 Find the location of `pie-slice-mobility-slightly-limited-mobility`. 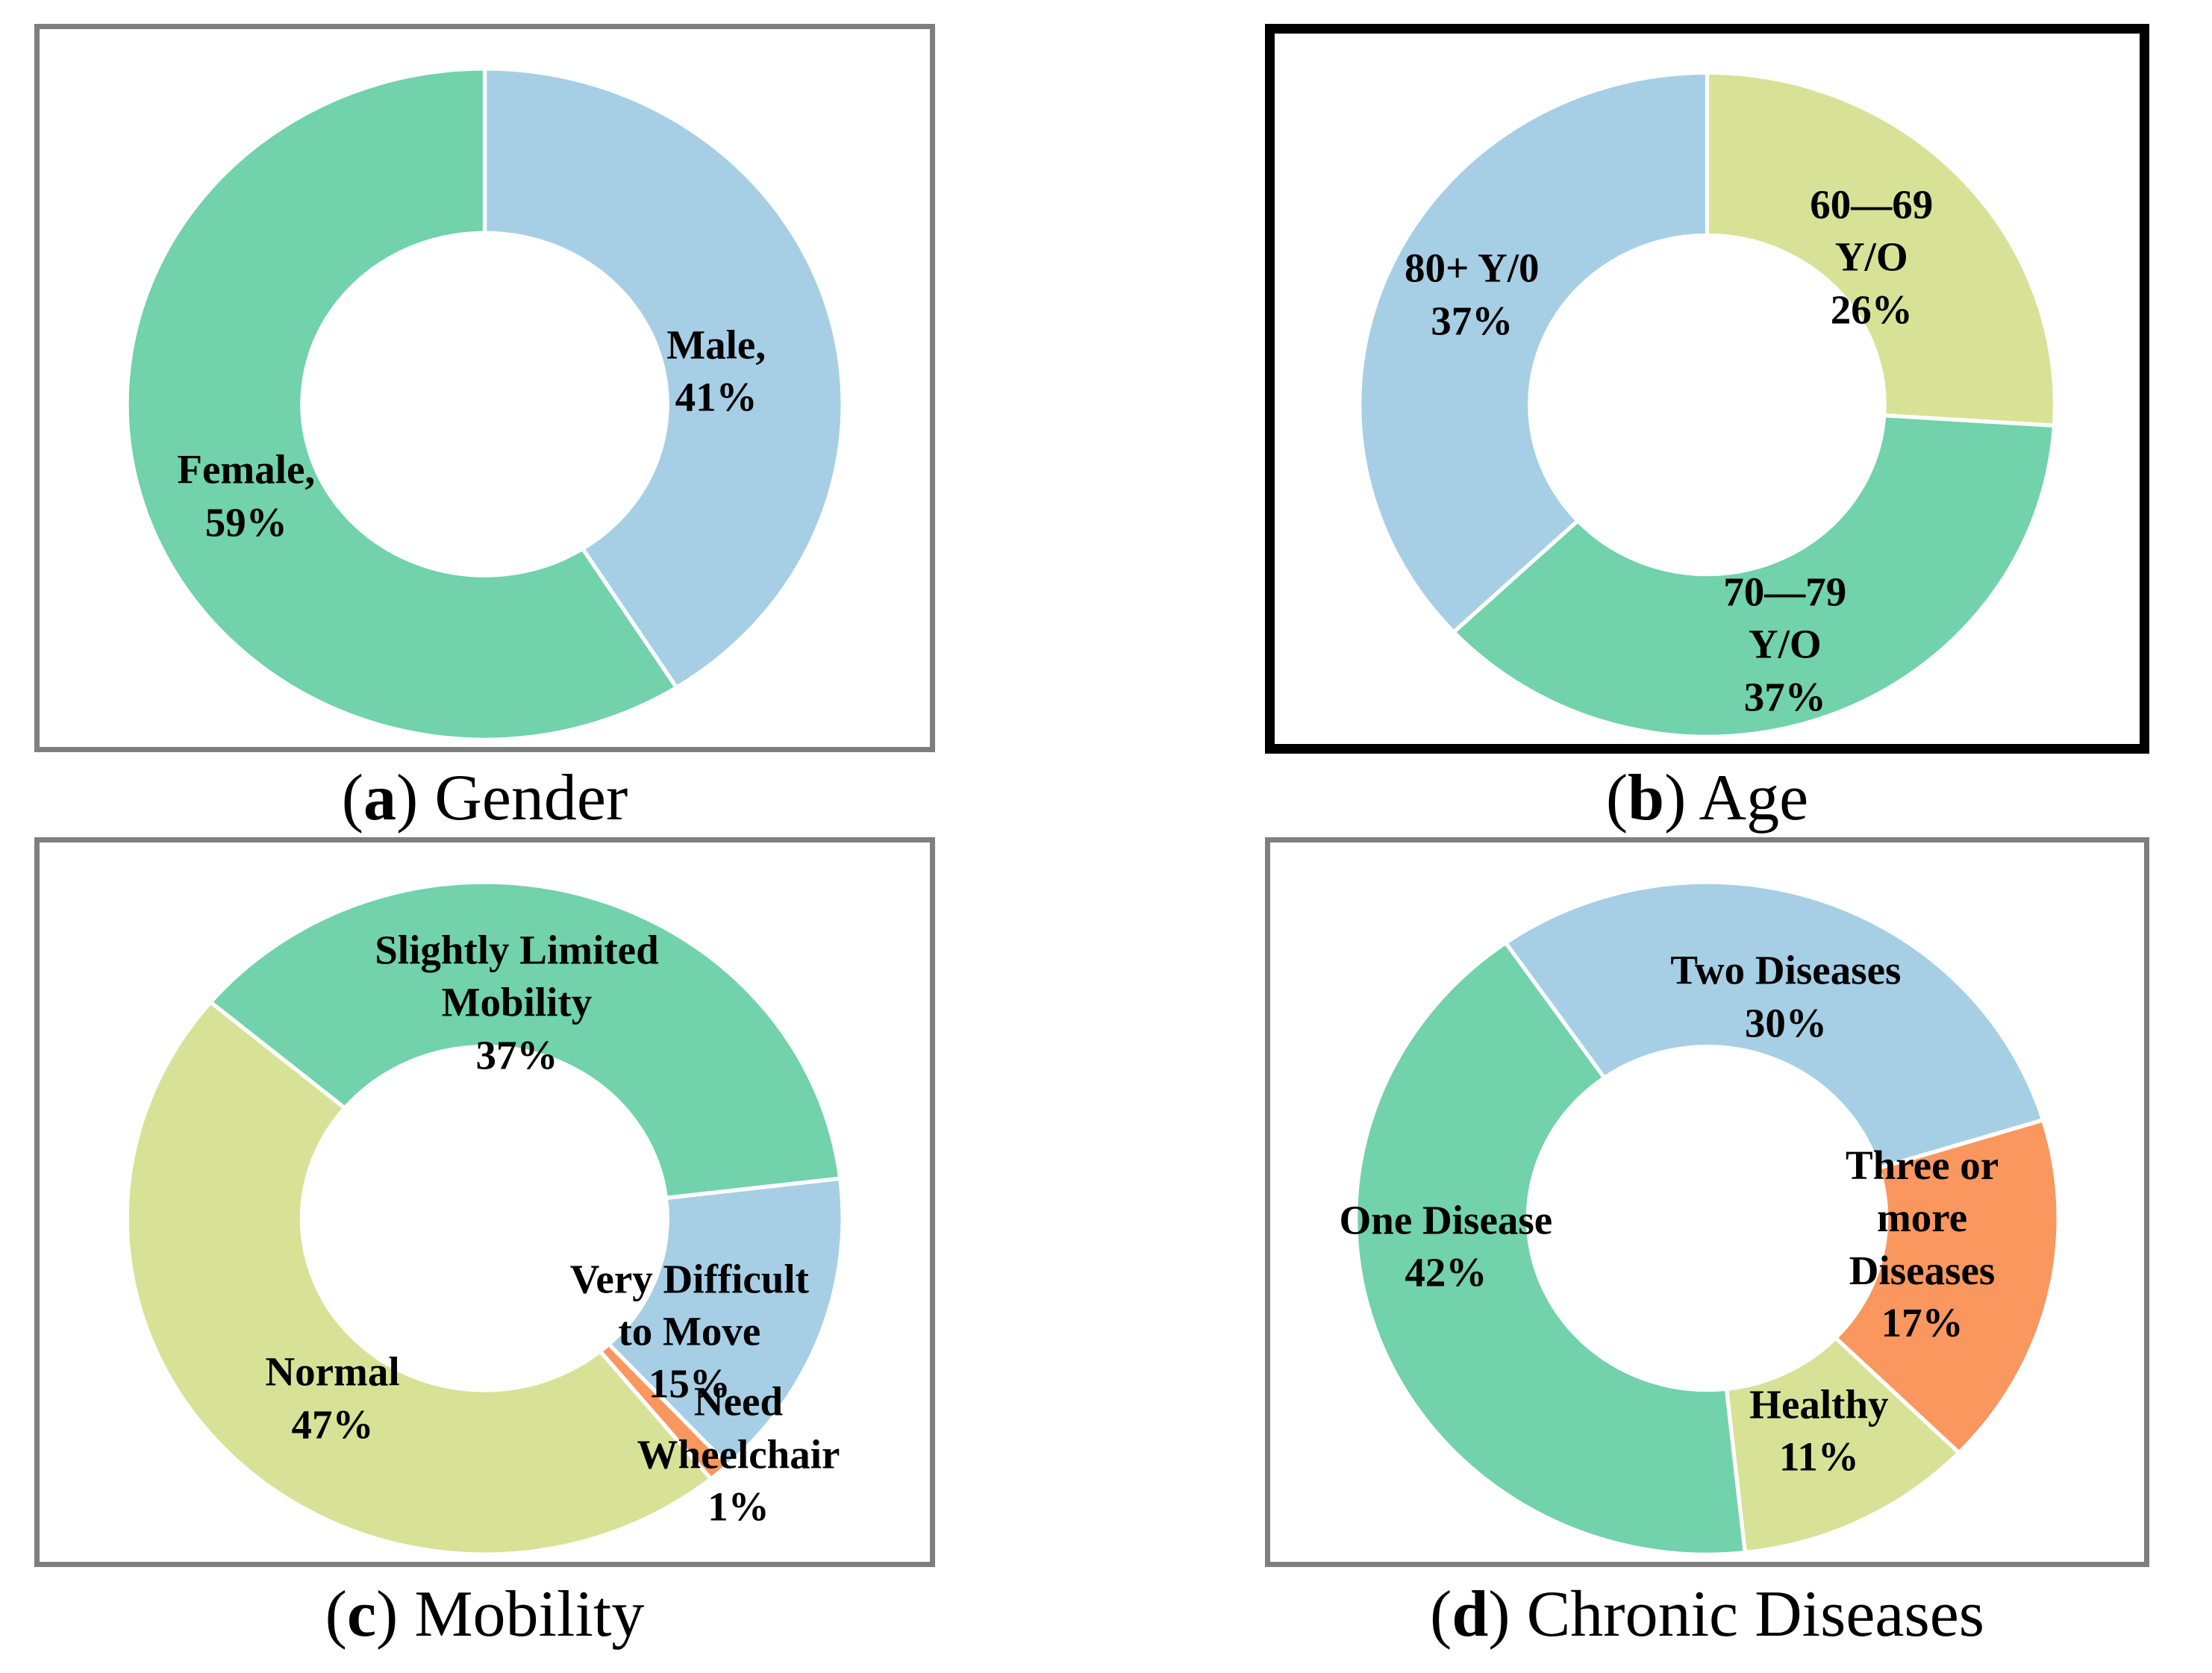

pie-slice-mobility-slightly-limited-mobility is located at coordinates (525, 1040).